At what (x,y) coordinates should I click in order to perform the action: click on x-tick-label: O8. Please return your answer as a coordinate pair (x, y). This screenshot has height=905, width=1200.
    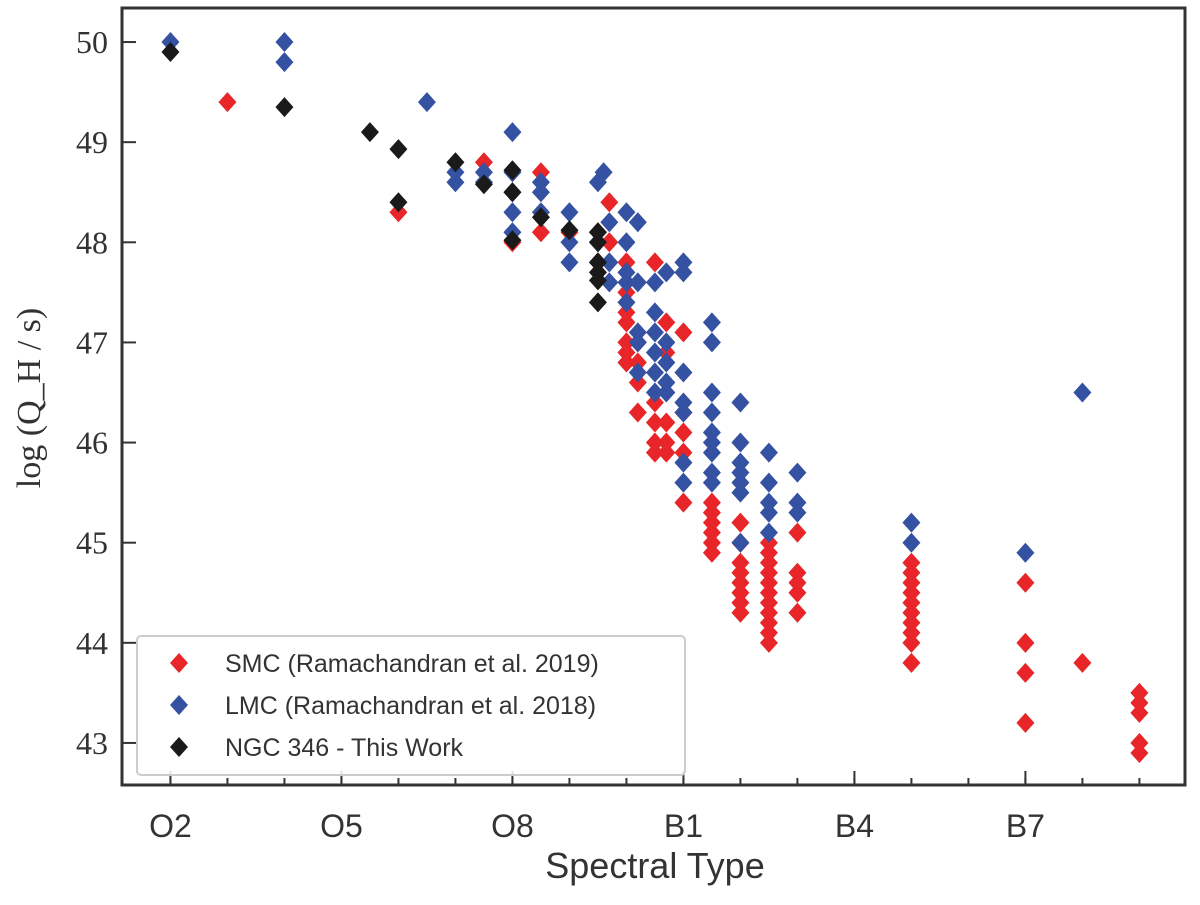
    Looking at the image, I should click on (512, 826).